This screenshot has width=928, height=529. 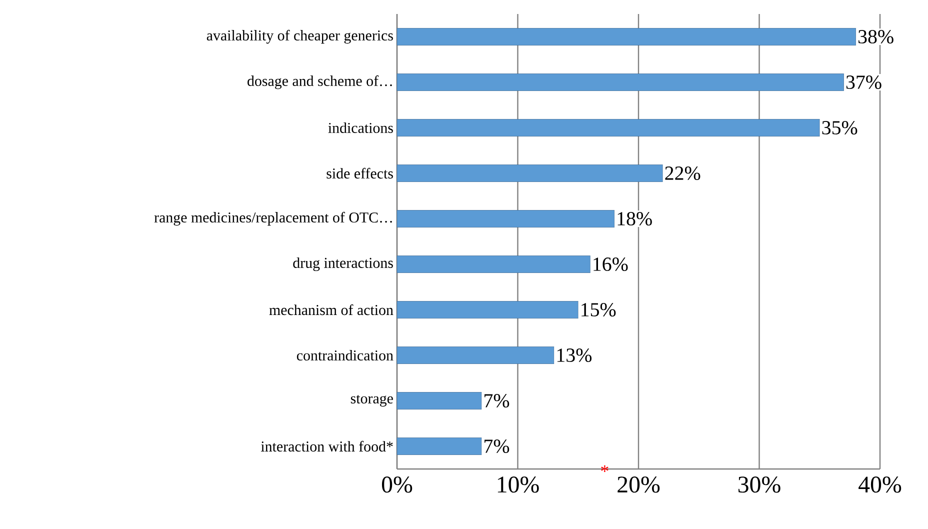 I want to click on x-tick-label: 0%, so click(x=397, y=484).